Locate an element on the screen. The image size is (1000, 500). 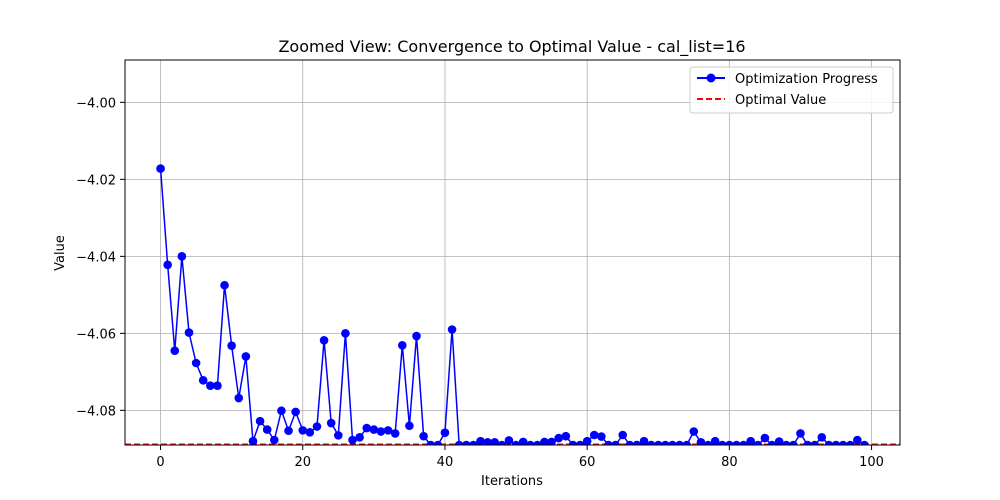
legend-box is located at coordinates (791, 90).